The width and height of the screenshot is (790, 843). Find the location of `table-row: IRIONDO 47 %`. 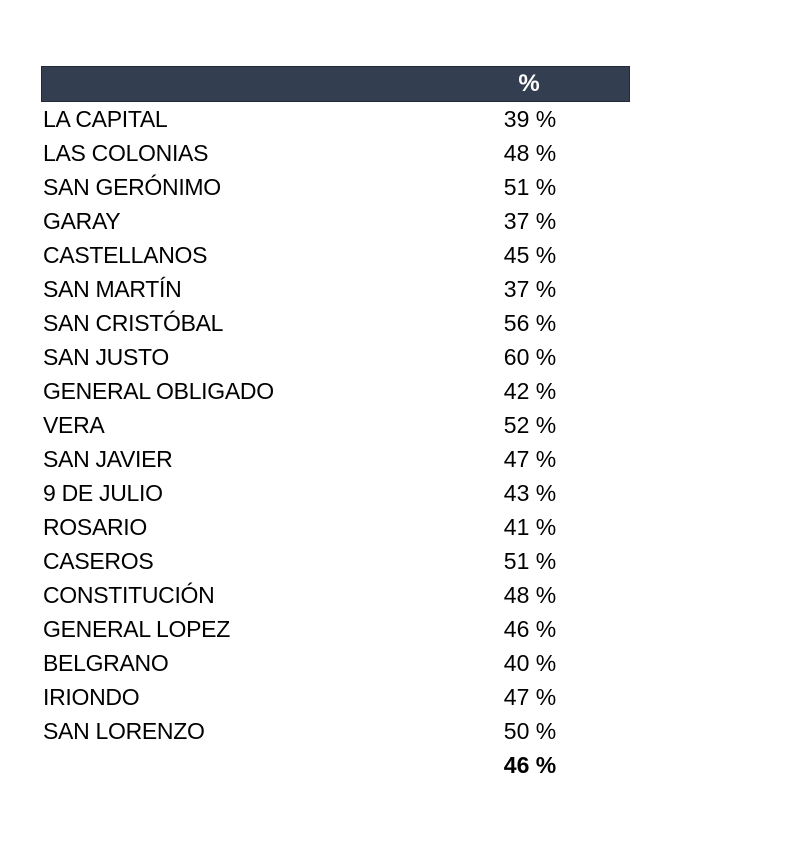

table-row: IRIONDO 47 % is located at coordinates (335, 697).